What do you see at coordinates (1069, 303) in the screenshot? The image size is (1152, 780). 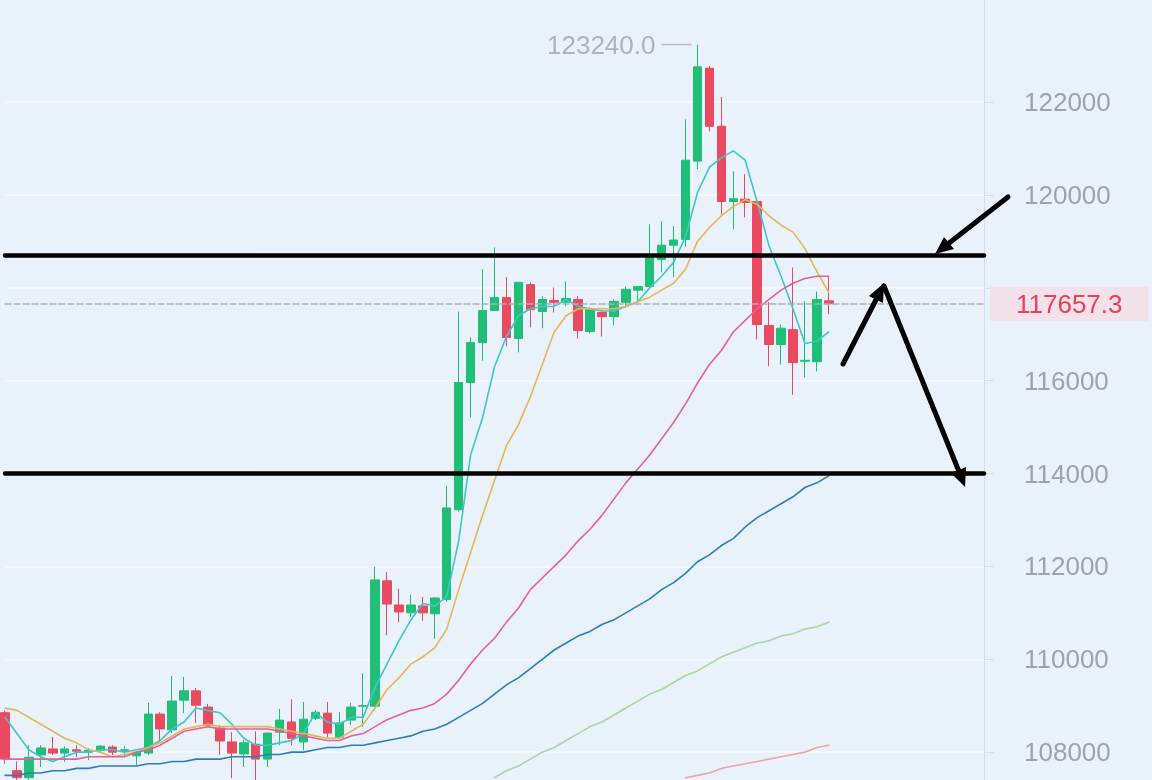 I see `ref-line-label: 117657.3` at bounding box center [1069, 303].